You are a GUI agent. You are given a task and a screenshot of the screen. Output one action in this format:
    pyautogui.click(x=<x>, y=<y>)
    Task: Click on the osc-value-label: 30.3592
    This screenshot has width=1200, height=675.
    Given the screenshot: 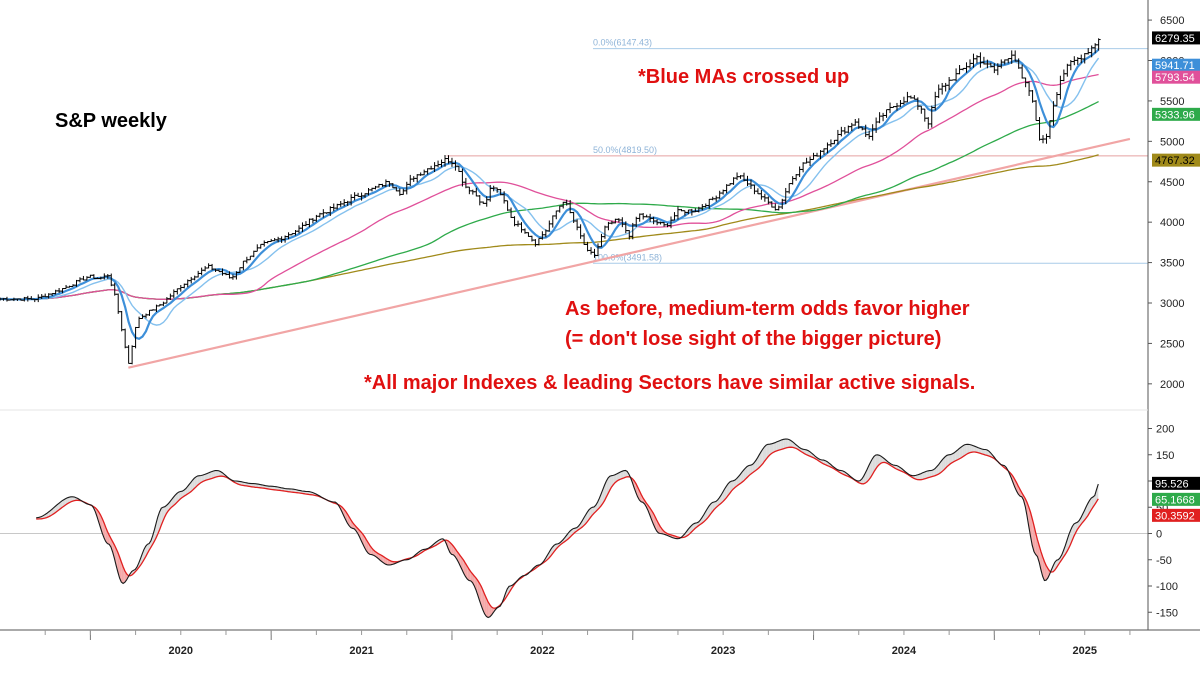 What is the action you would take?
    pyautogui.click(x=1175, y=516)
    